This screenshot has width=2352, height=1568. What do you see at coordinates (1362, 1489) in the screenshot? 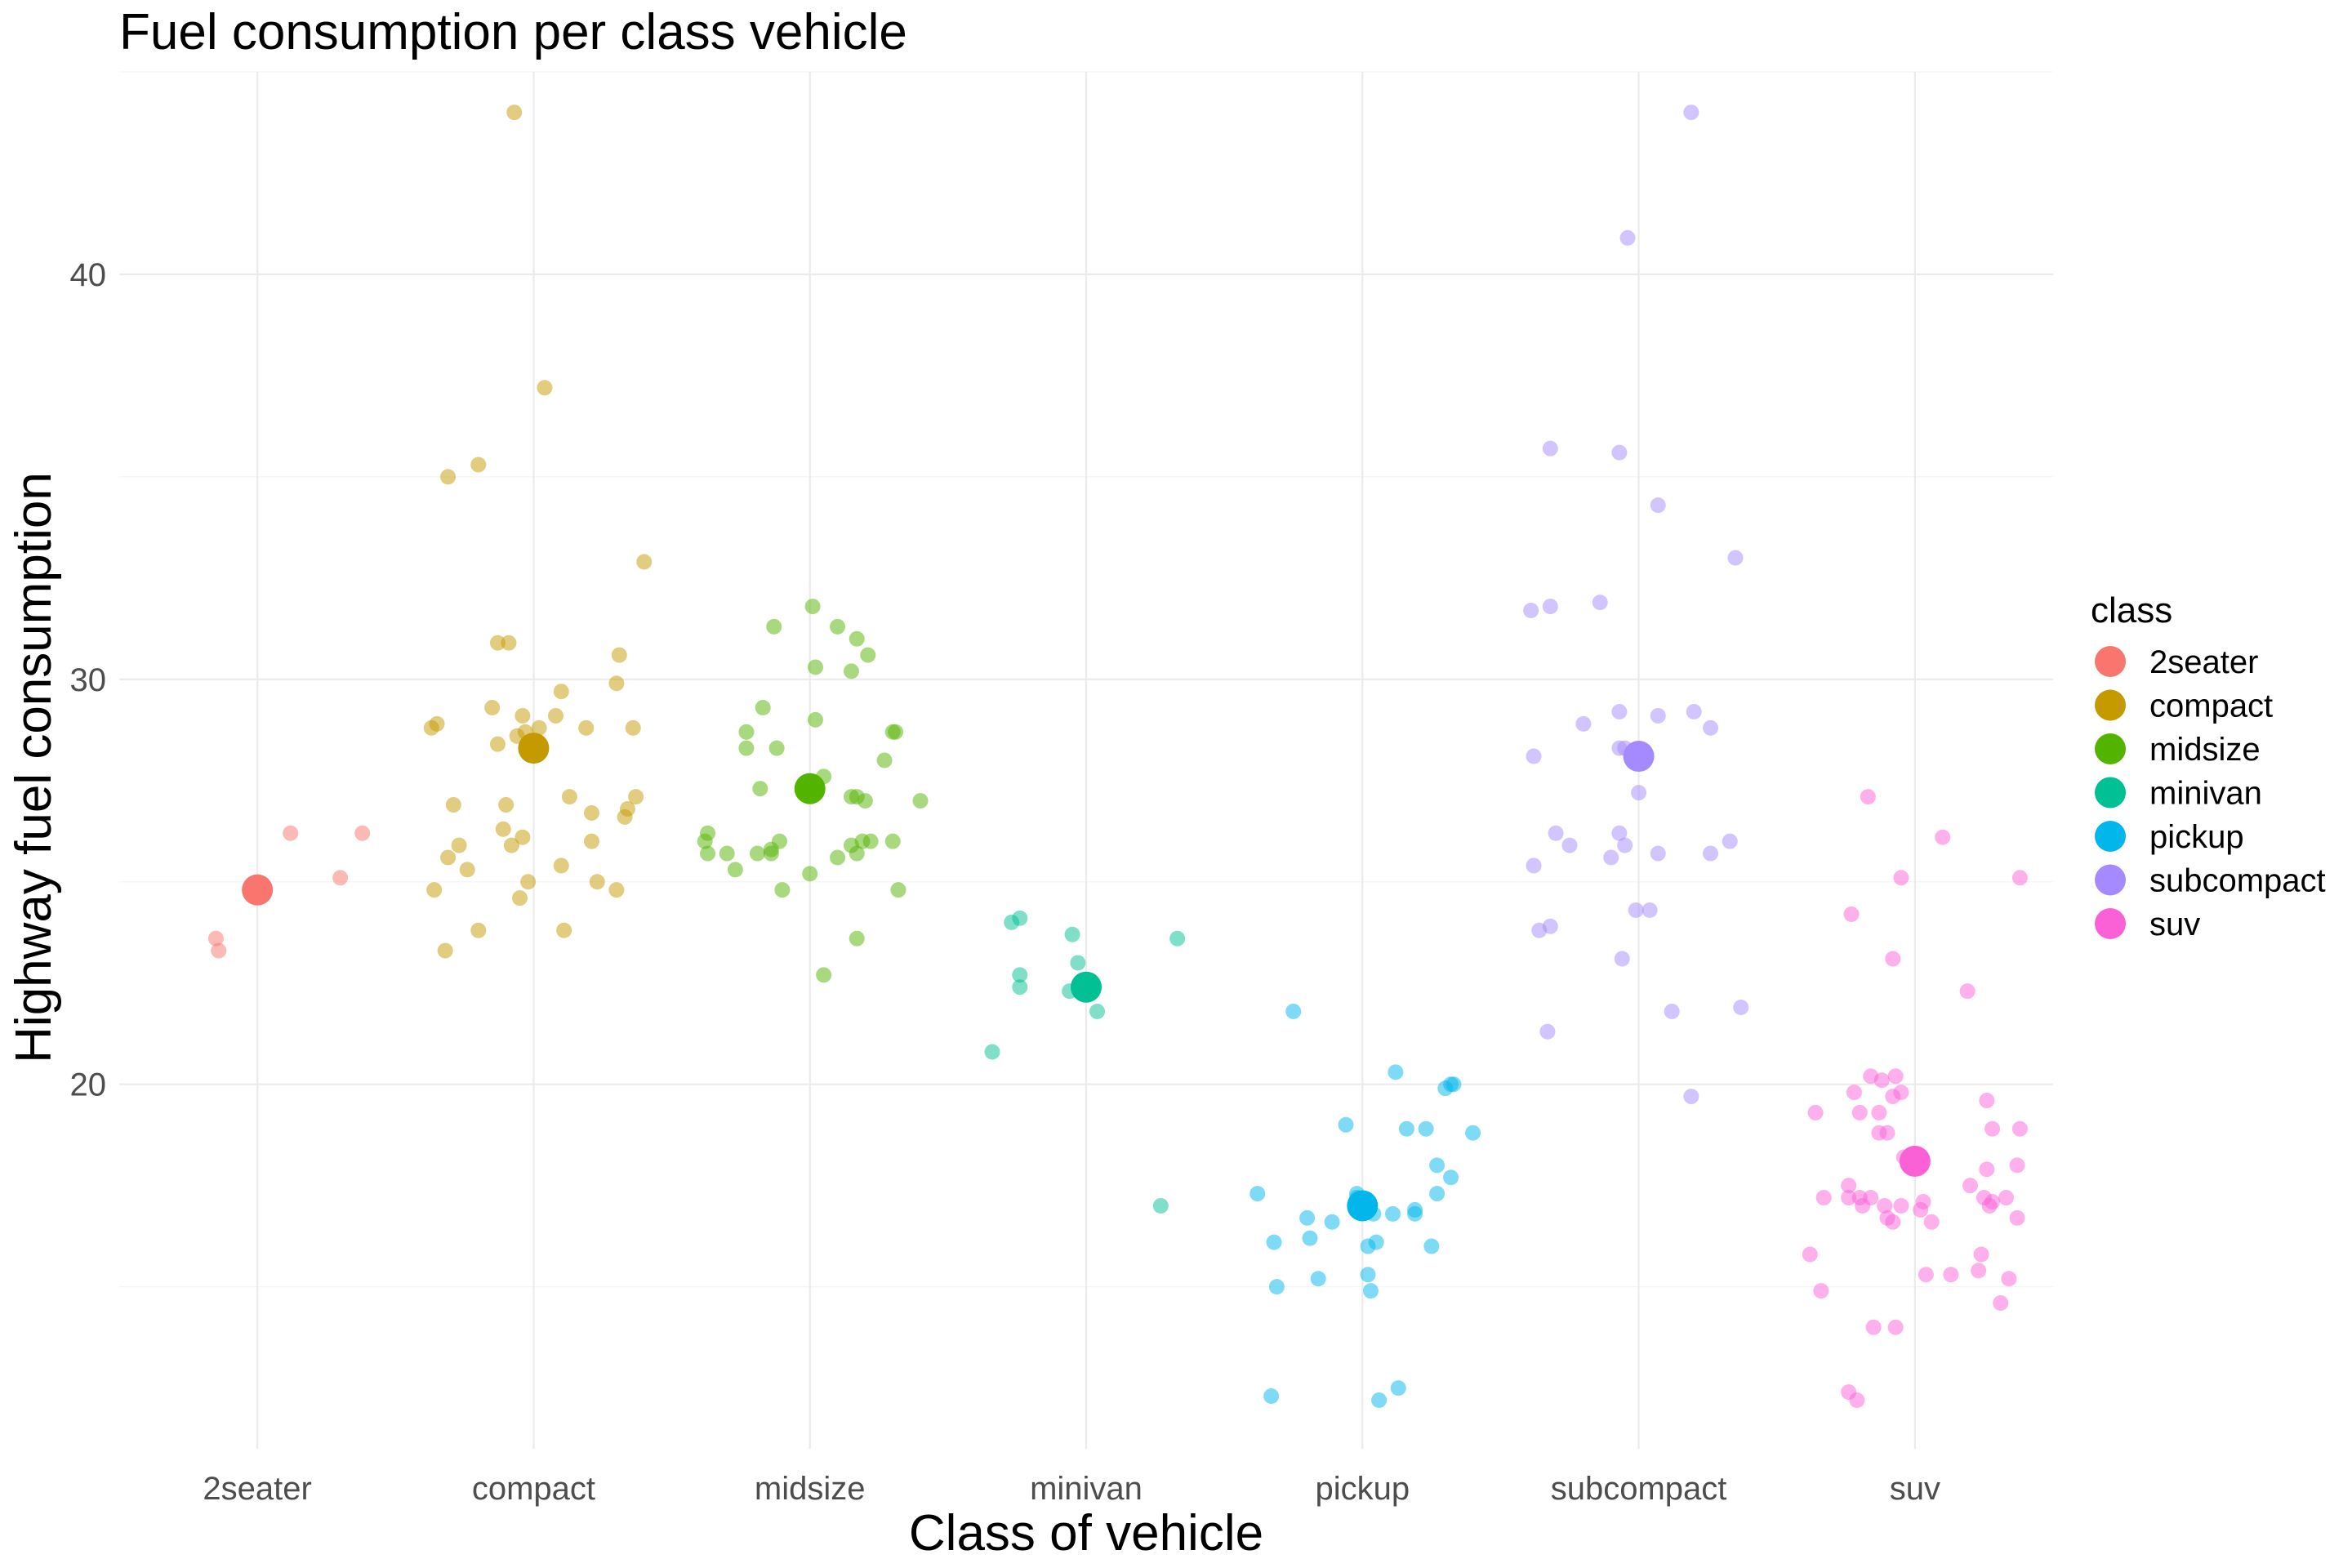
I see `x-tick-label: pickup` at bounding box center [1362, 1489].